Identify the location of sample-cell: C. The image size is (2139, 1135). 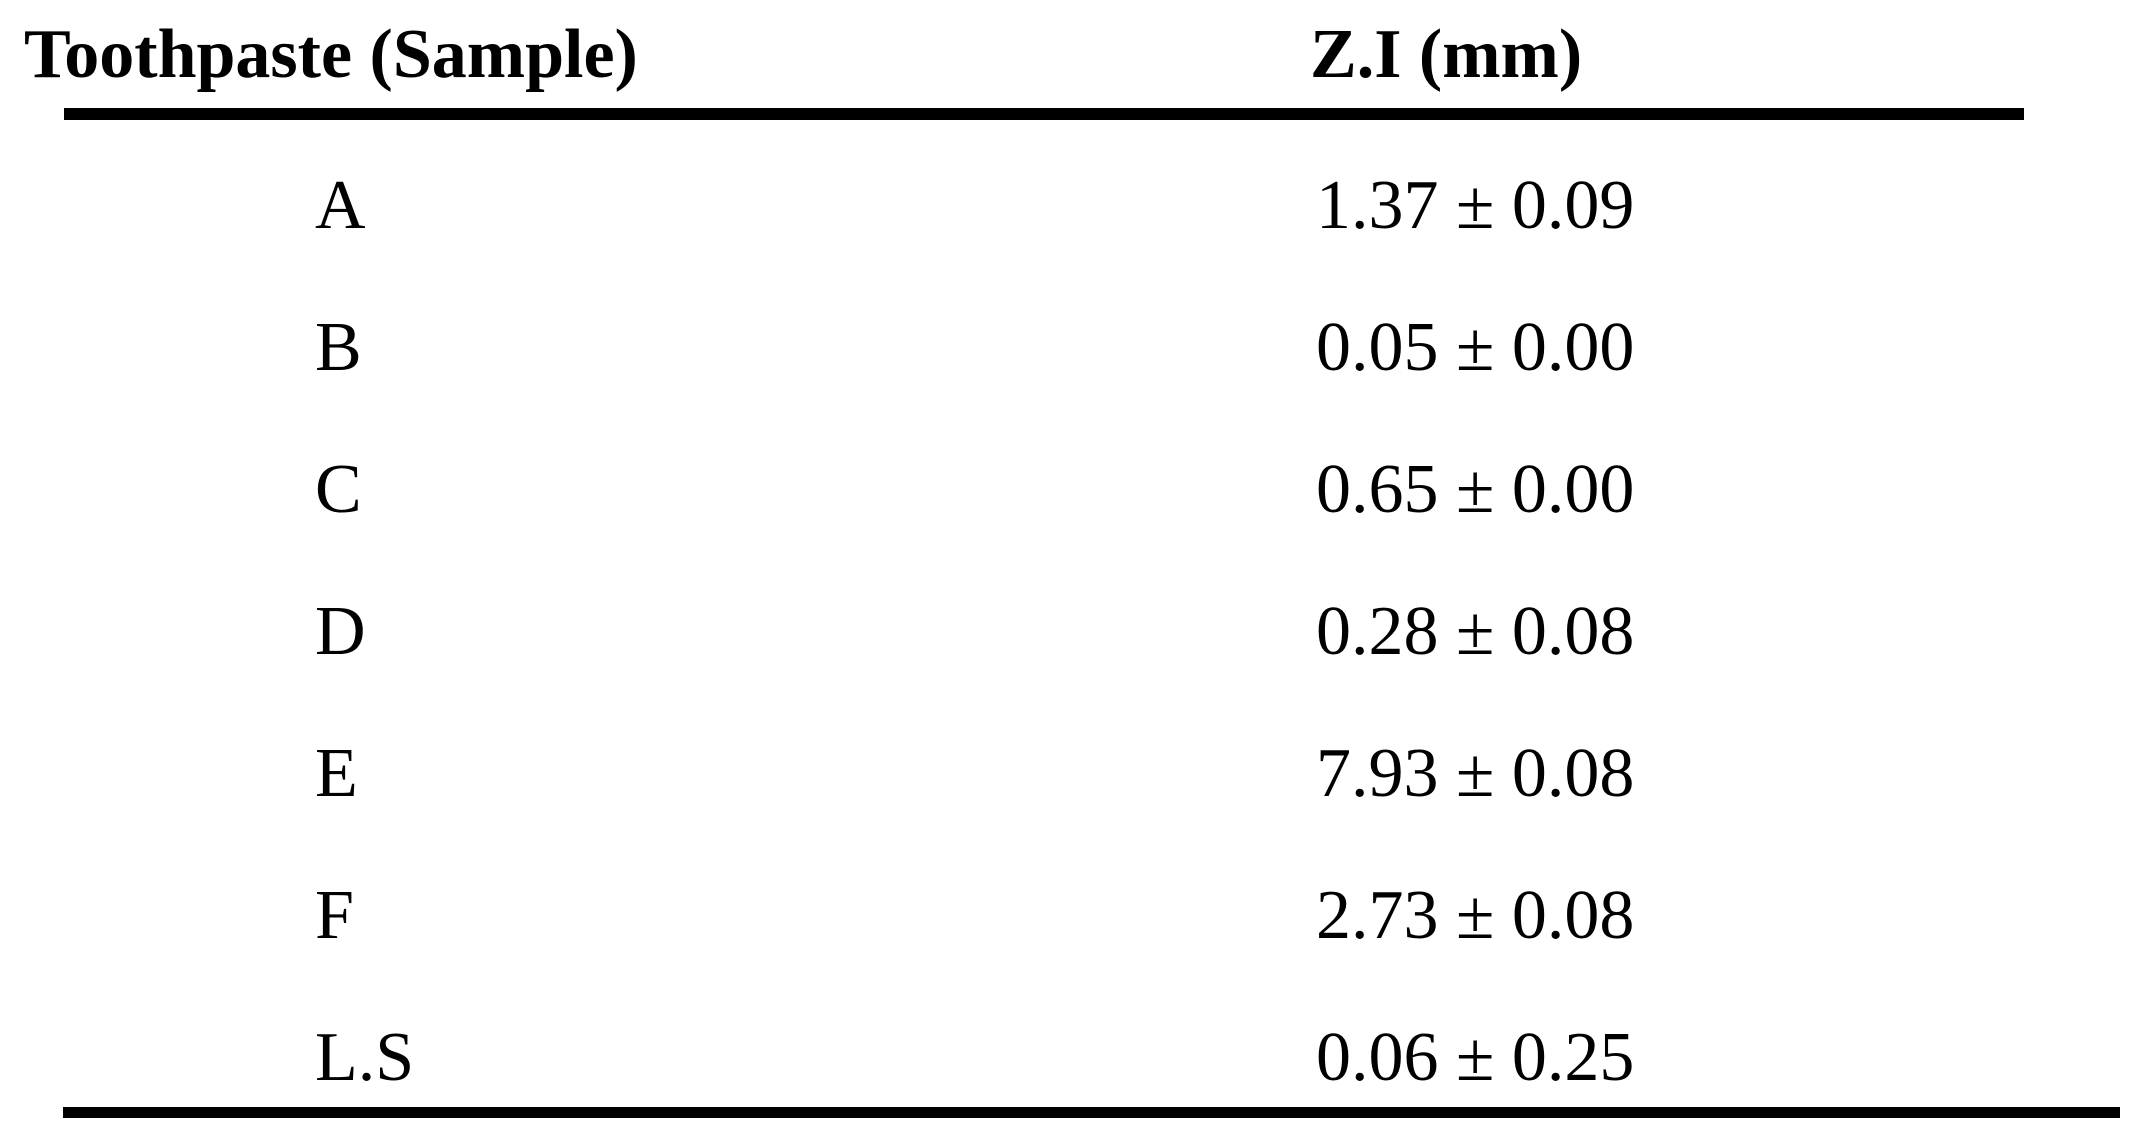
(338, 489).